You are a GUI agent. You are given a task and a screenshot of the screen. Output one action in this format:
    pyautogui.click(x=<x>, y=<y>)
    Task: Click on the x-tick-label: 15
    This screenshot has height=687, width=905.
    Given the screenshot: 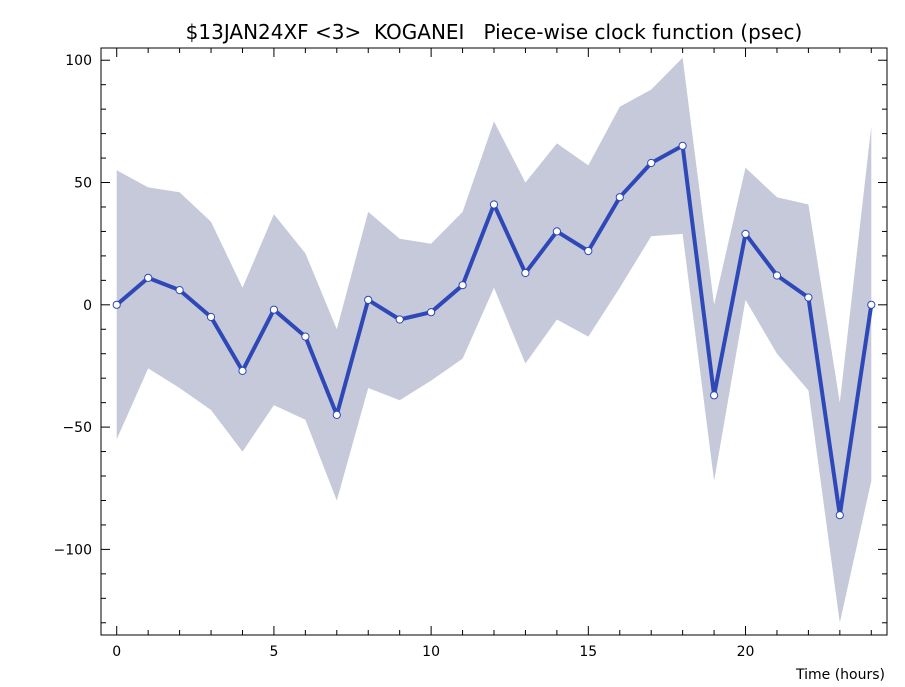 What is the action you would take?
    pyautogui.click(x=588, y=652)
    